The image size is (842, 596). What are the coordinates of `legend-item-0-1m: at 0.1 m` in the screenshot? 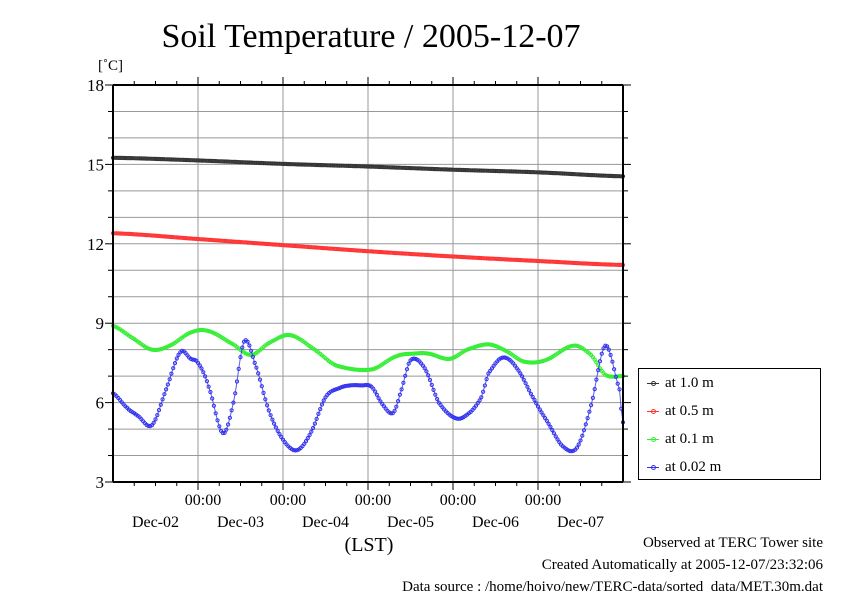 It's located at (680, 439).